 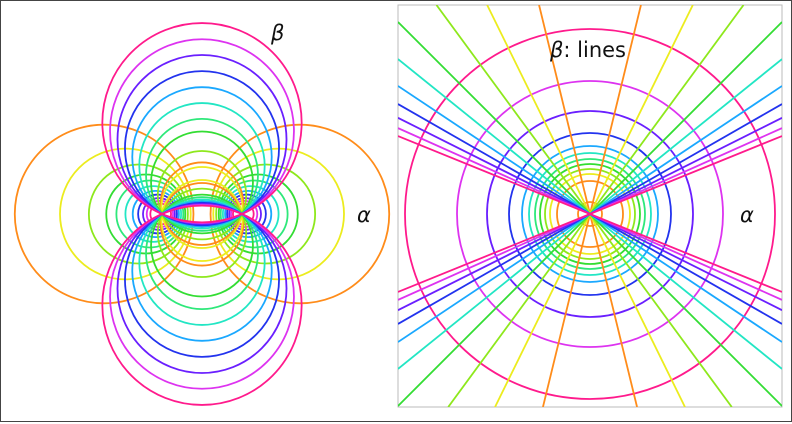 I want to click on right-beta-label: β: lines, so click(x=587, y=50).